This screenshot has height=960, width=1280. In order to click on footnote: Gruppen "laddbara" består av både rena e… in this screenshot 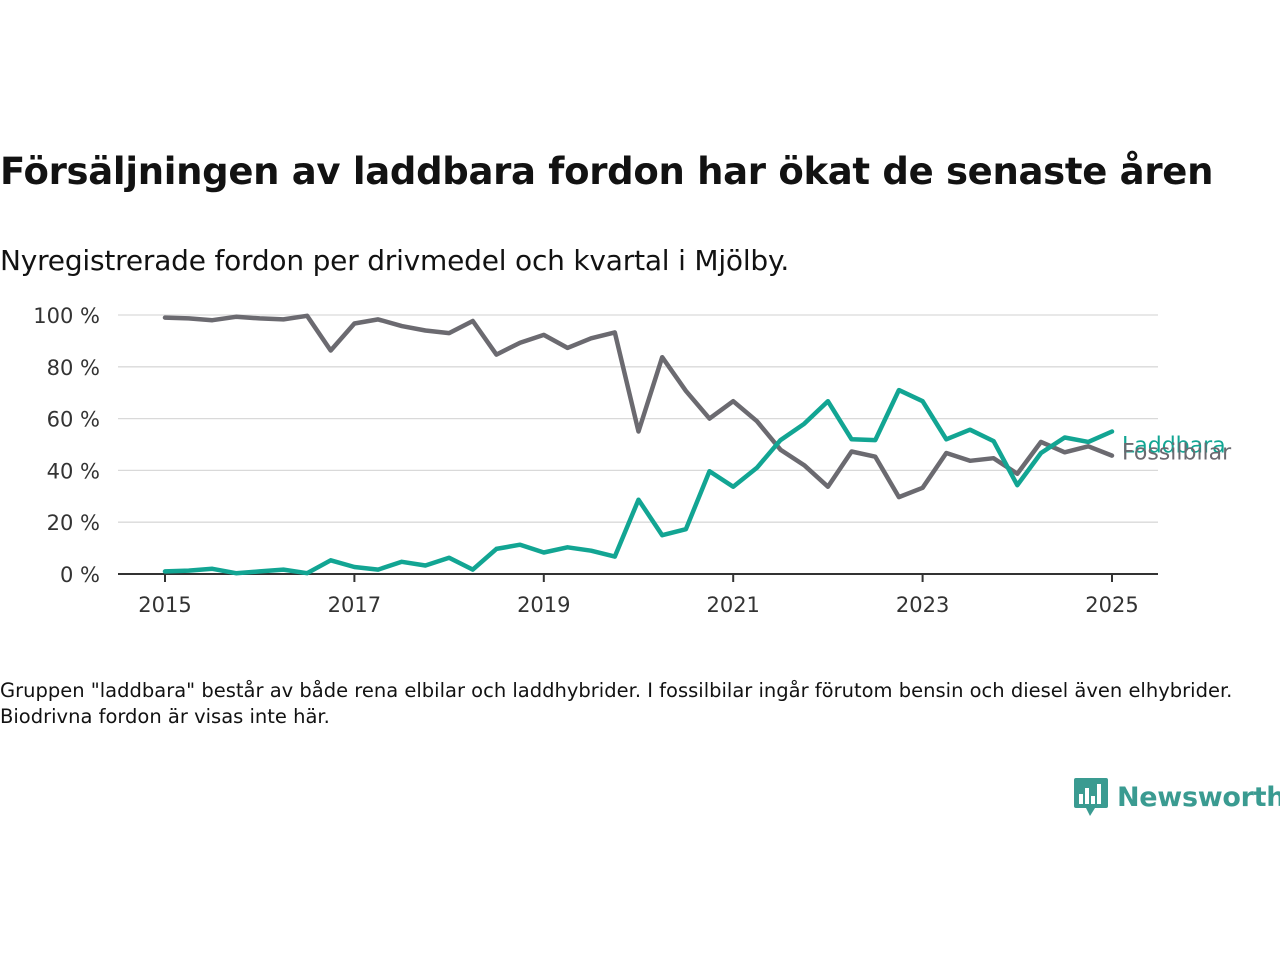, I will do `click(616, 703)`.